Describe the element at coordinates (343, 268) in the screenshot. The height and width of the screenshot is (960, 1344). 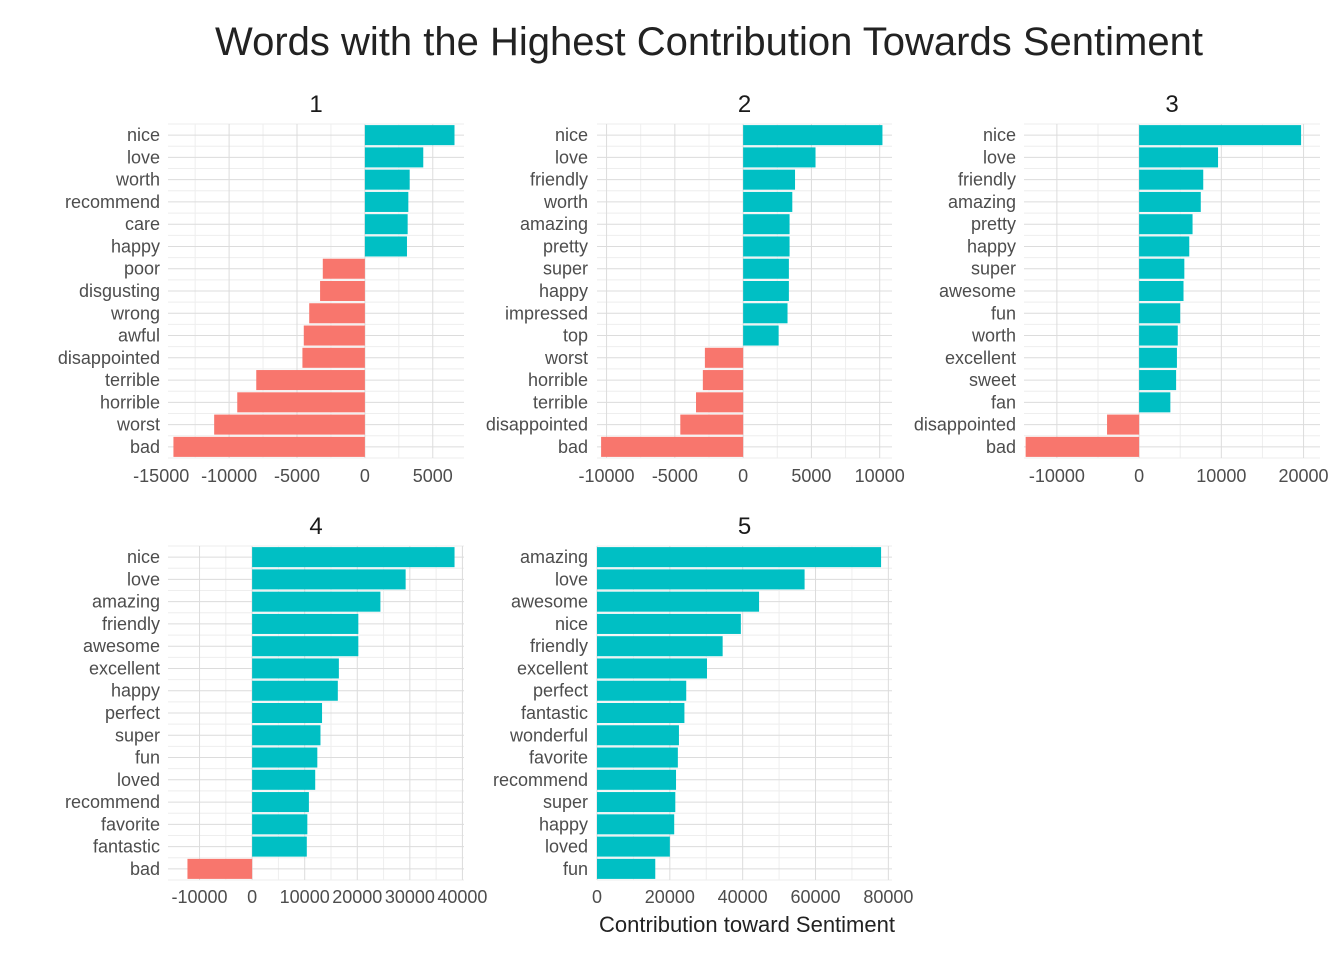
I see `bar-poor` at that location.